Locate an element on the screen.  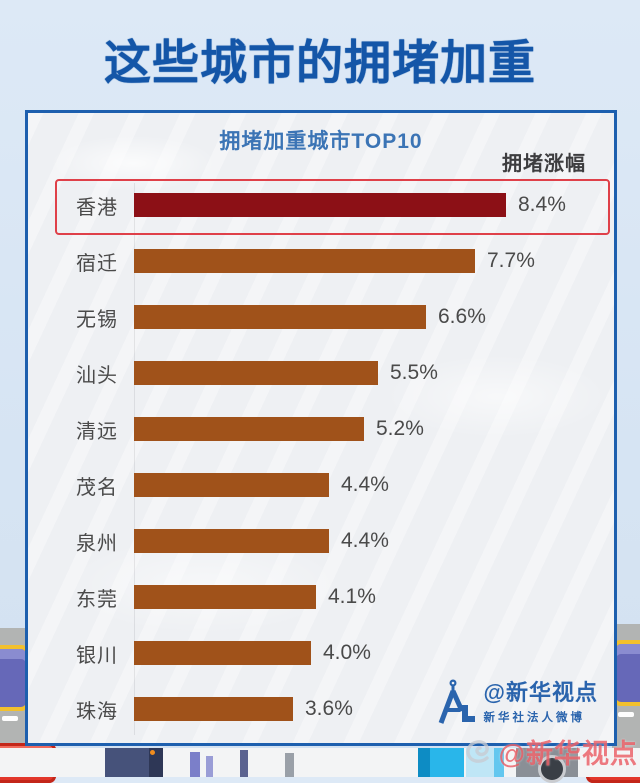
chart-row: 无锡 6.6% is located at coordinates (321, 317).